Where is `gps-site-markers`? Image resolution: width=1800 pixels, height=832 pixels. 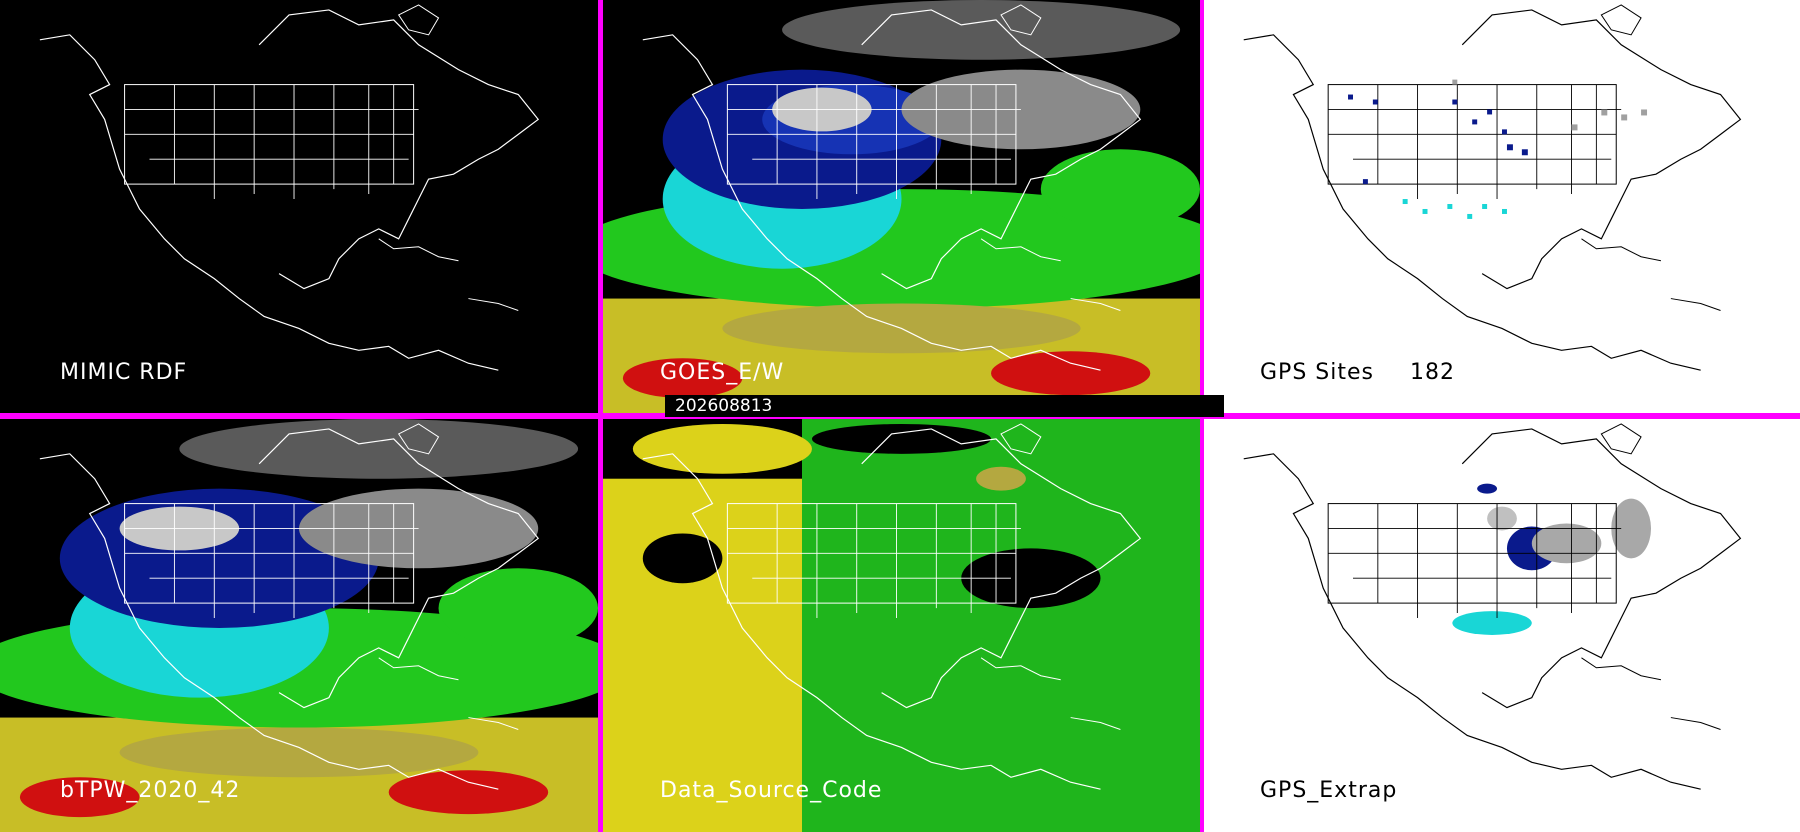
gps-site-markers is located at coordinates (1498, 149).